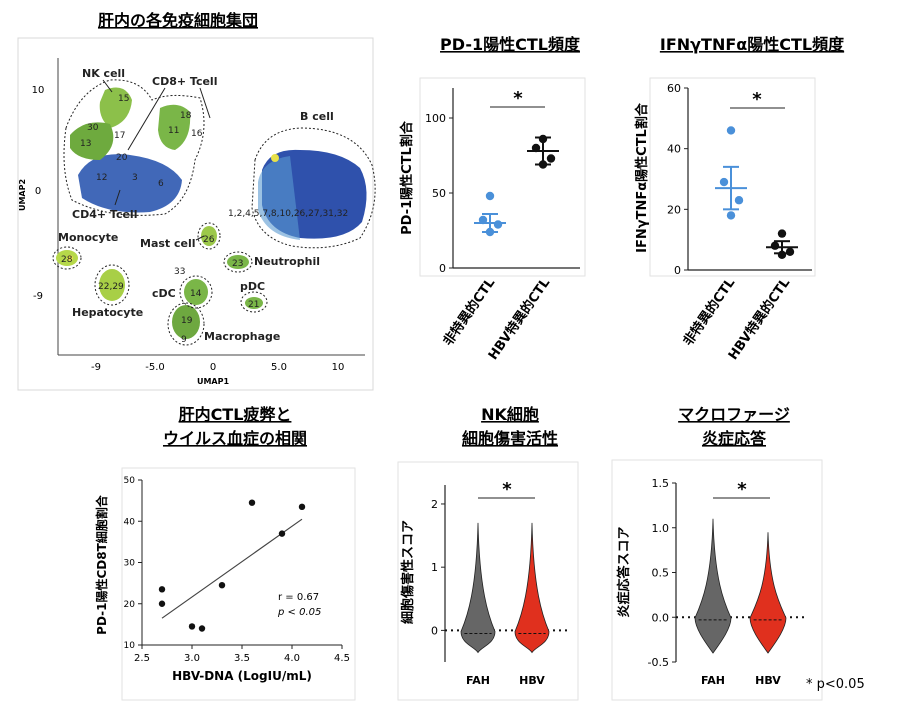 The image size is (898, 716). What do you see at coordinates (407, 177) in the screenshot?
I see `pd1-ylabel: PD-1陽性CTL割合` at bounding box center [407, 177].